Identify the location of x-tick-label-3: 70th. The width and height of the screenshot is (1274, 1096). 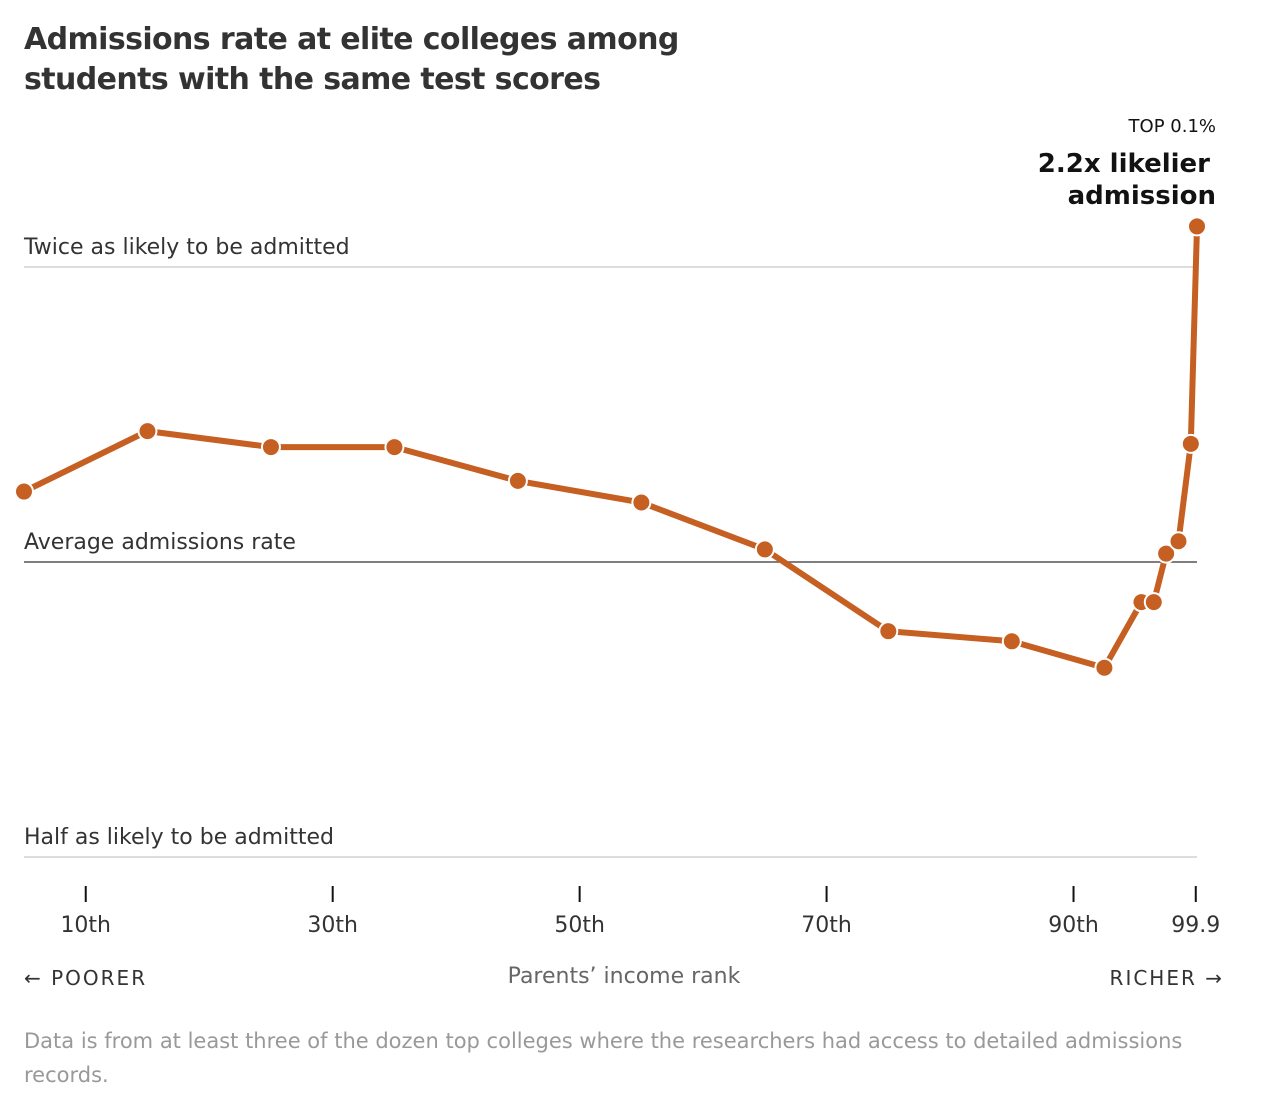
(826, 925).